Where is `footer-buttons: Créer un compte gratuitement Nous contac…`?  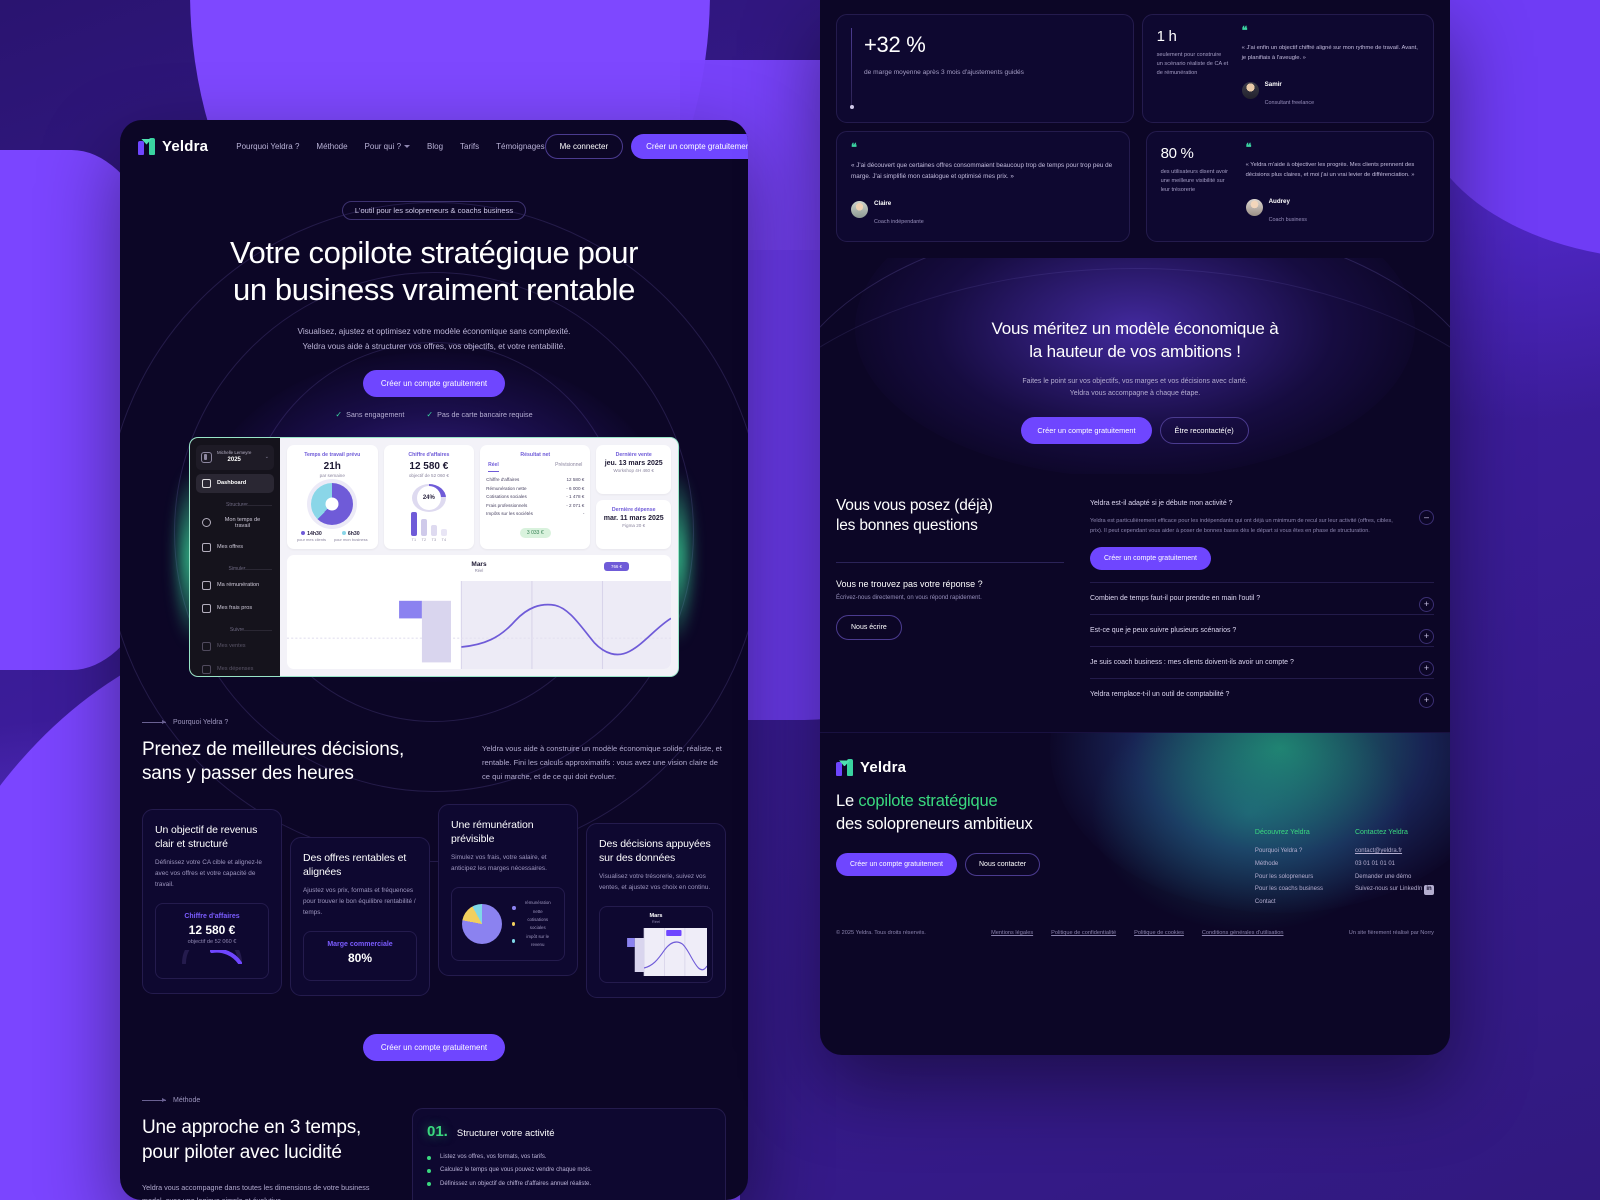 footer-buttons: Créer un compte gratuitement Nous contac… is located at coordinates (1045, 864).